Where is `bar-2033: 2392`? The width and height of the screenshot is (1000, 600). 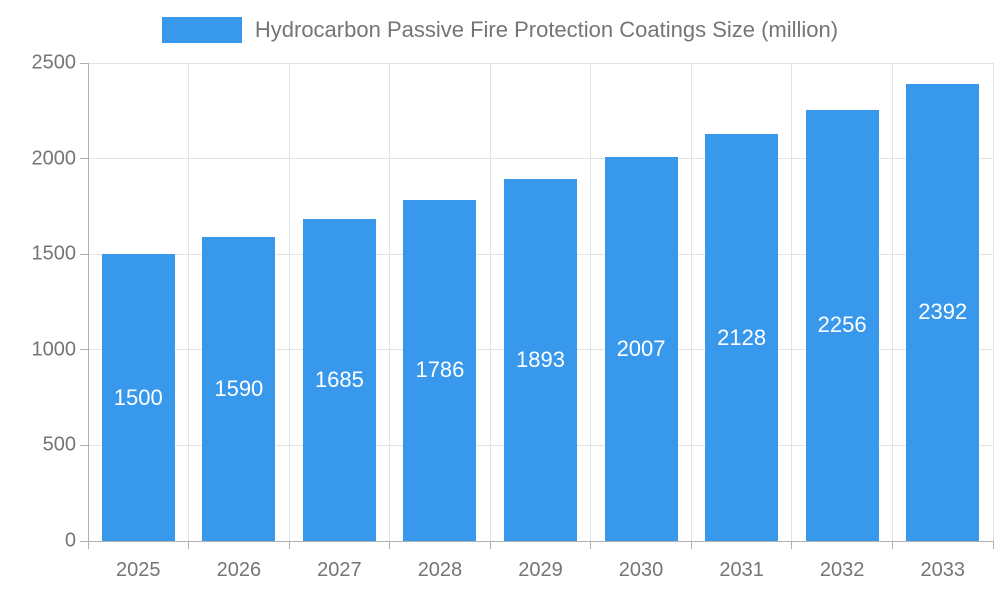
bar-2033: 2392 is located at coordinates (943, 312).